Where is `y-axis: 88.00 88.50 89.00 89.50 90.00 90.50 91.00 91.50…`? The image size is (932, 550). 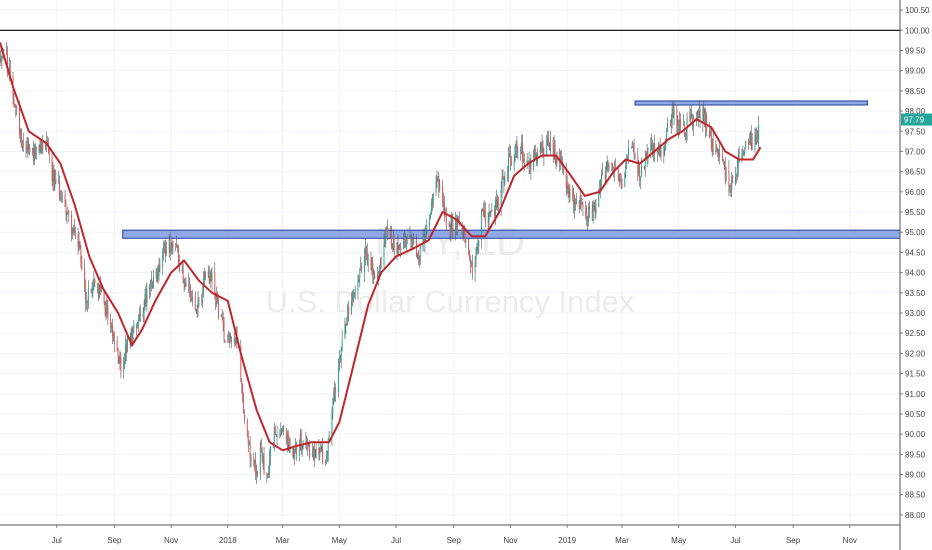 y-axis: 88.00 88.50 89.00 89.50 90.00 90.50 91.00 91.50… is located at coordinates (914, 275).